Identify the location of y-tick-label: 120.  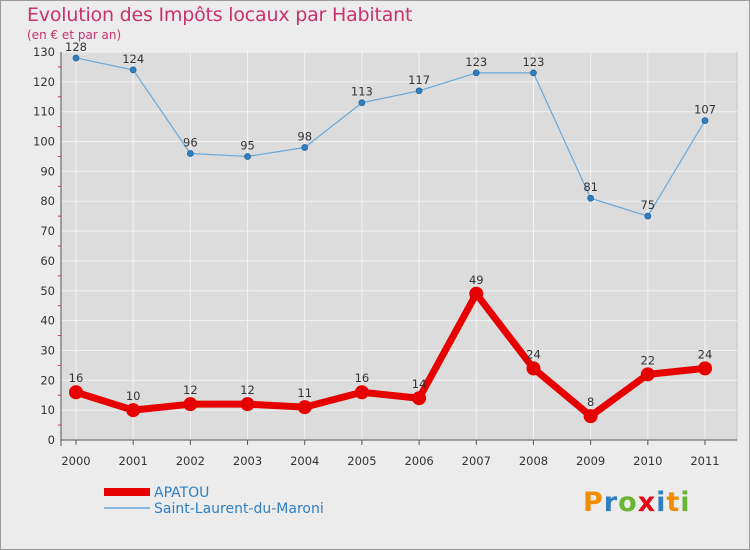
(44, 82).